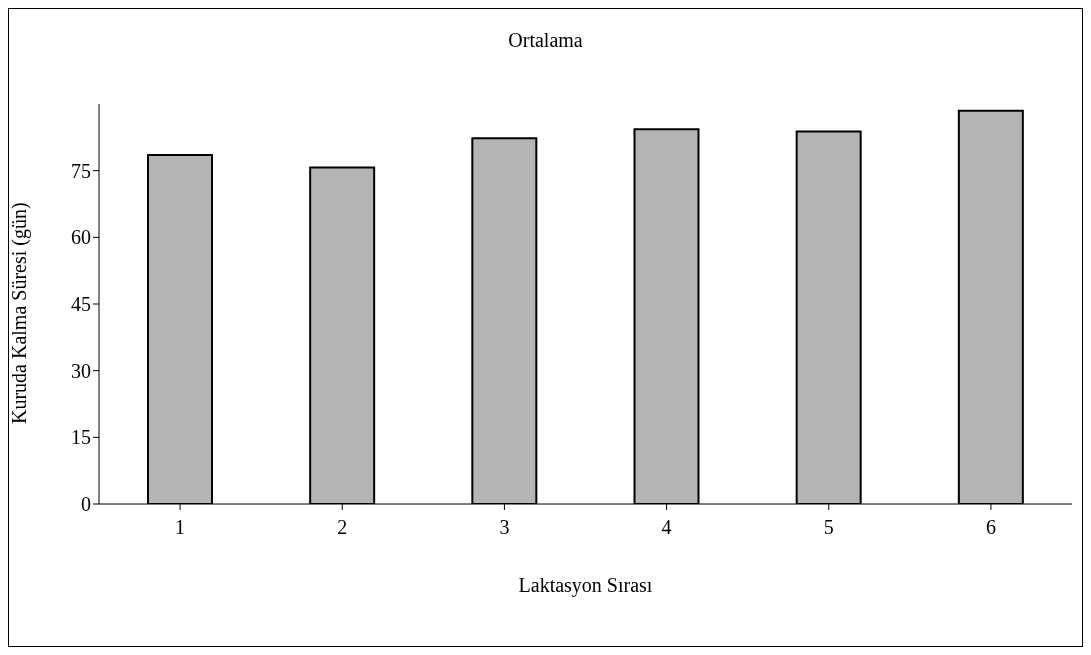  Describe the element at coordinates (86, 504) in the screenshot. I see `y-tick-label: 0` at that location.